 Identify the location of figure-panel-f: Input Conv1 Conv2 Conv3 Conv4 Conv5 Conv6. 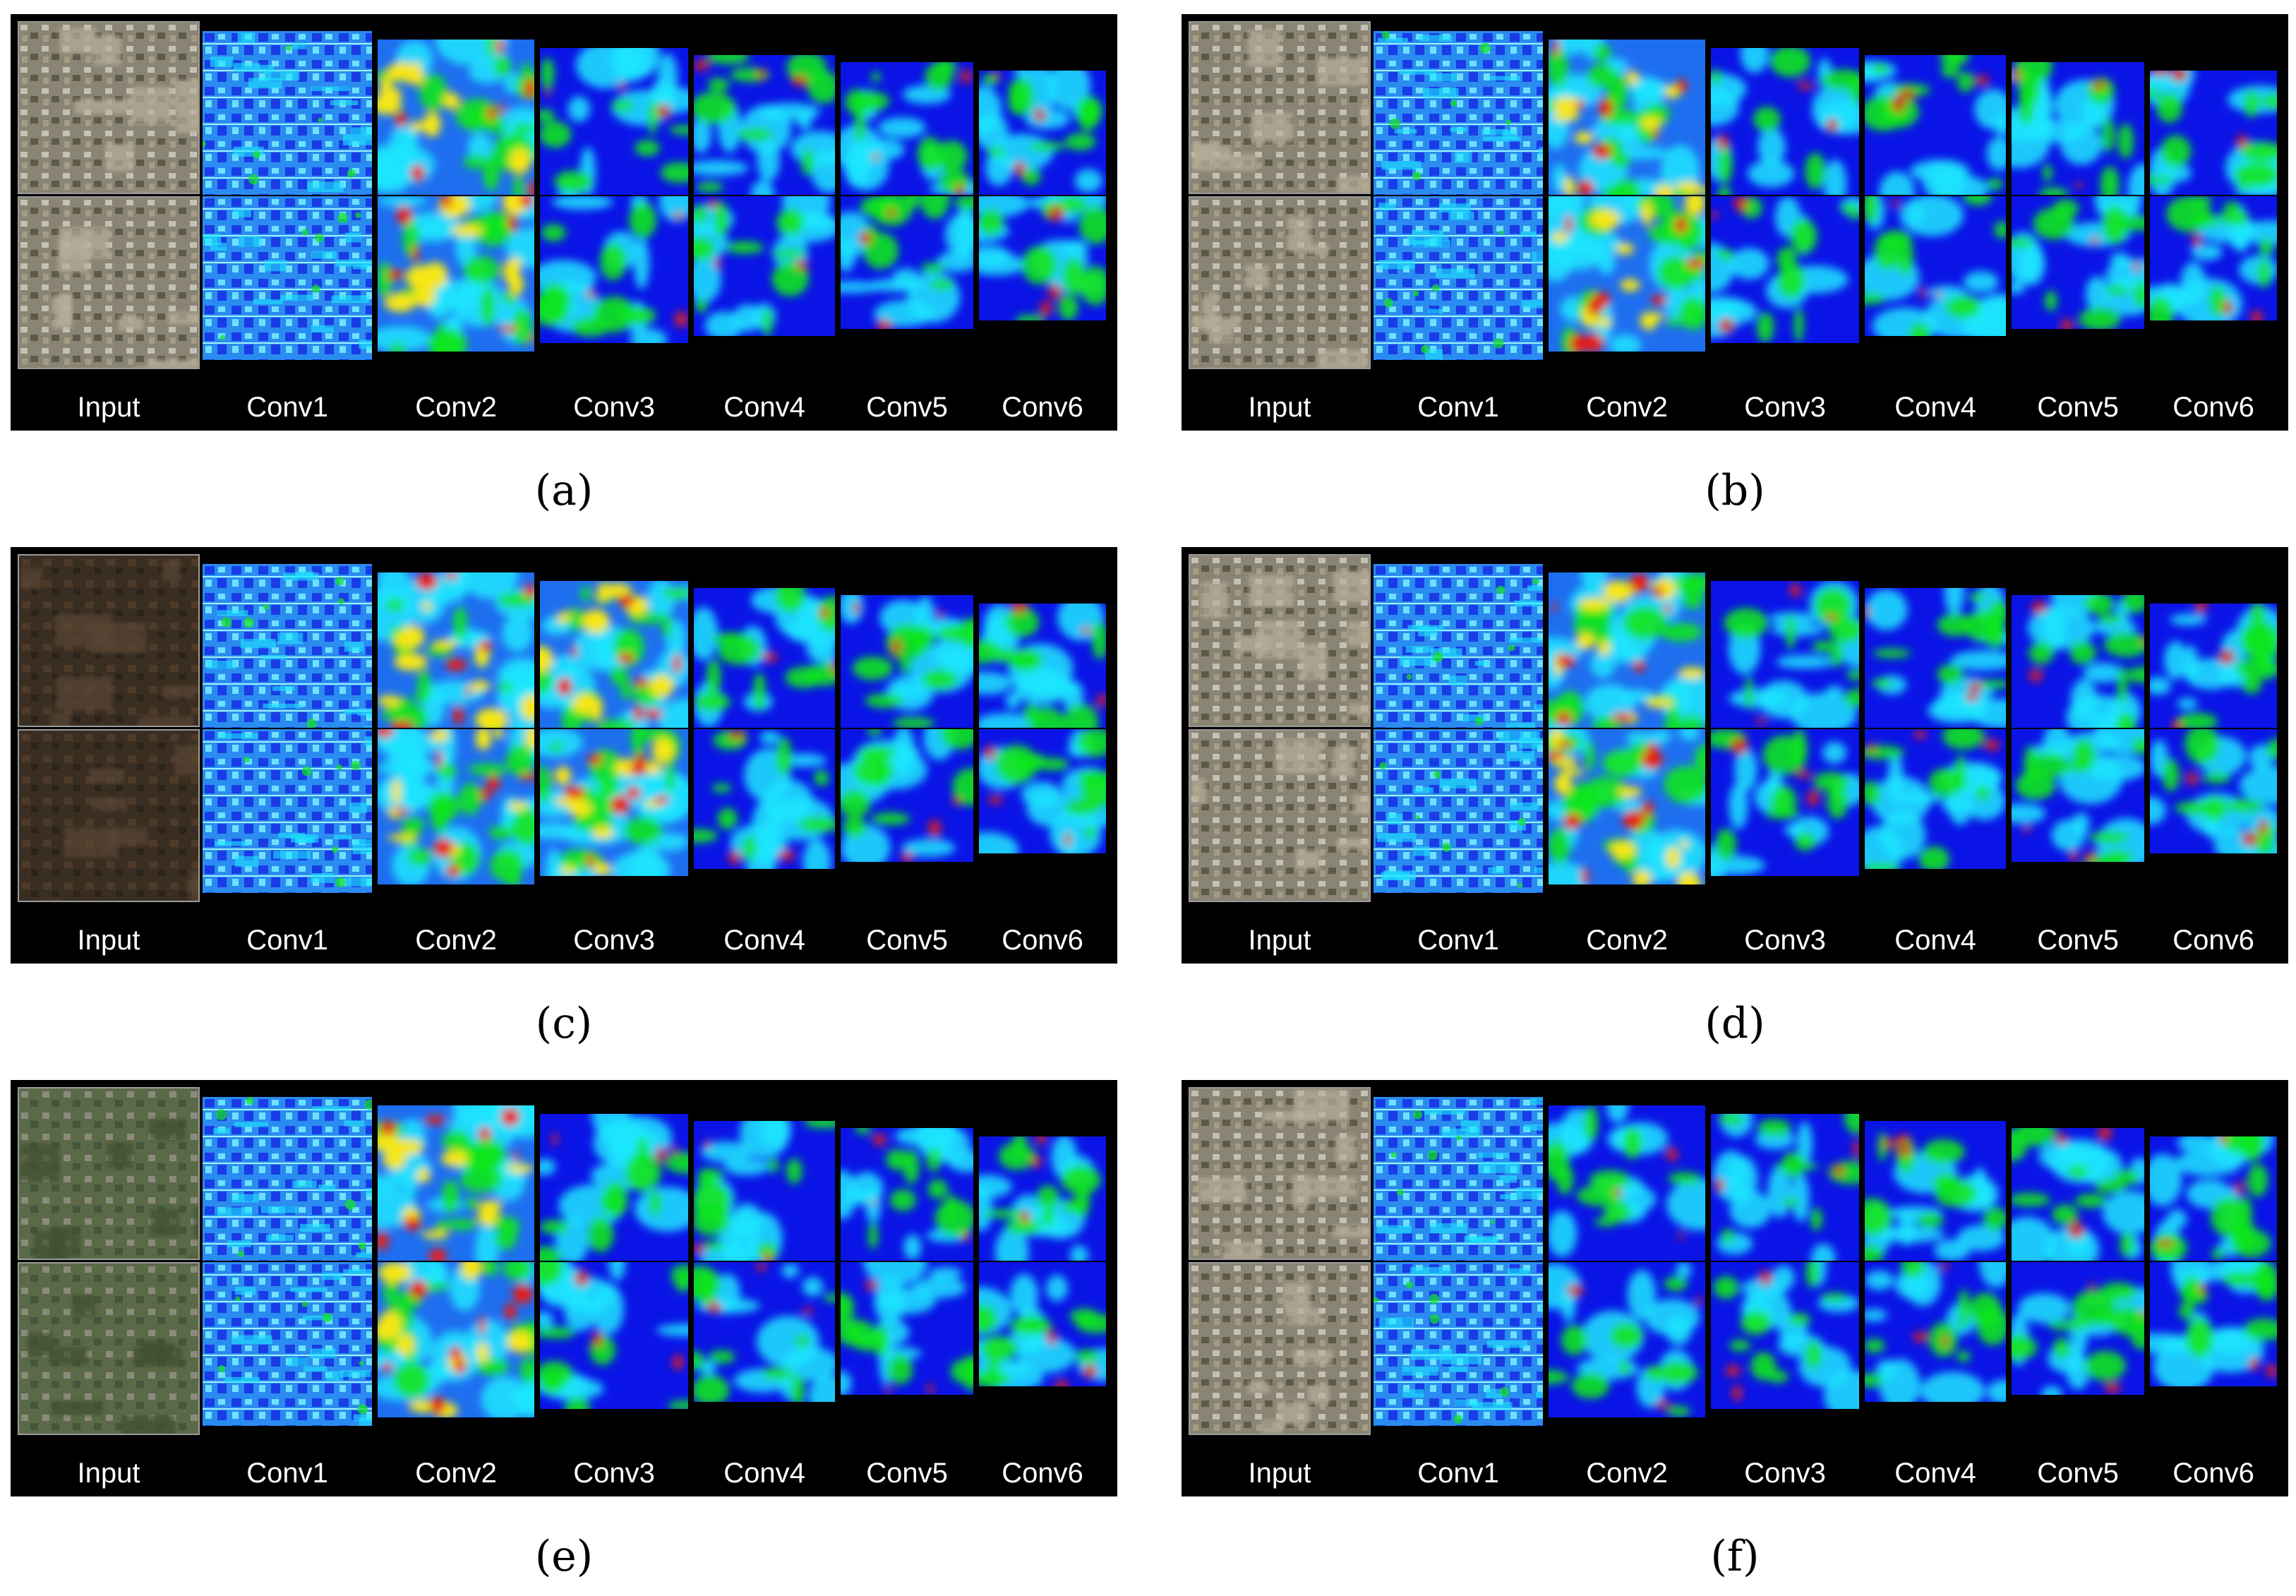
(1735, 1288).